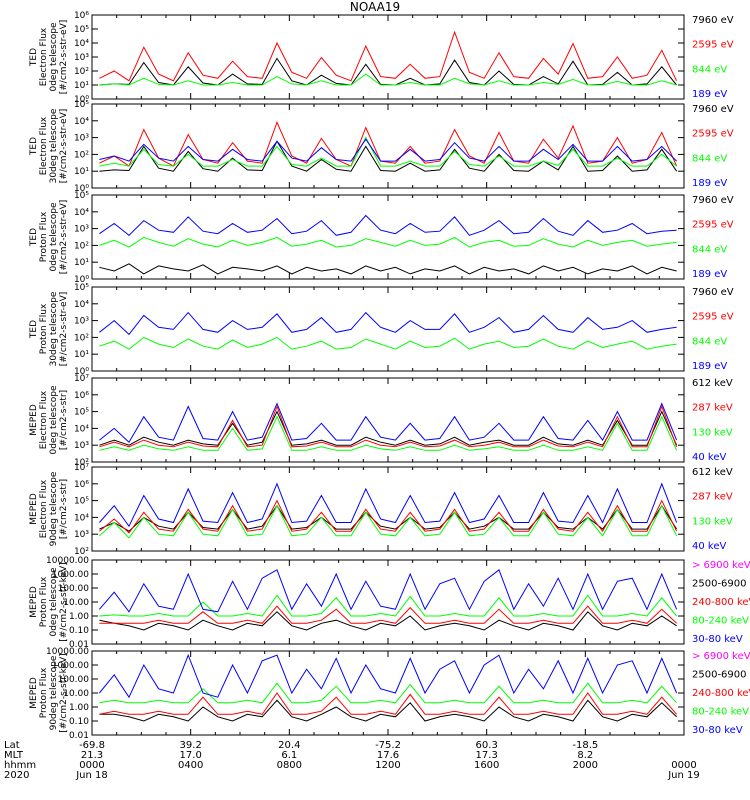 The image size is (750, 800). I want to click on y-axis-label-line: 90deg telescope, so click(54, 692).